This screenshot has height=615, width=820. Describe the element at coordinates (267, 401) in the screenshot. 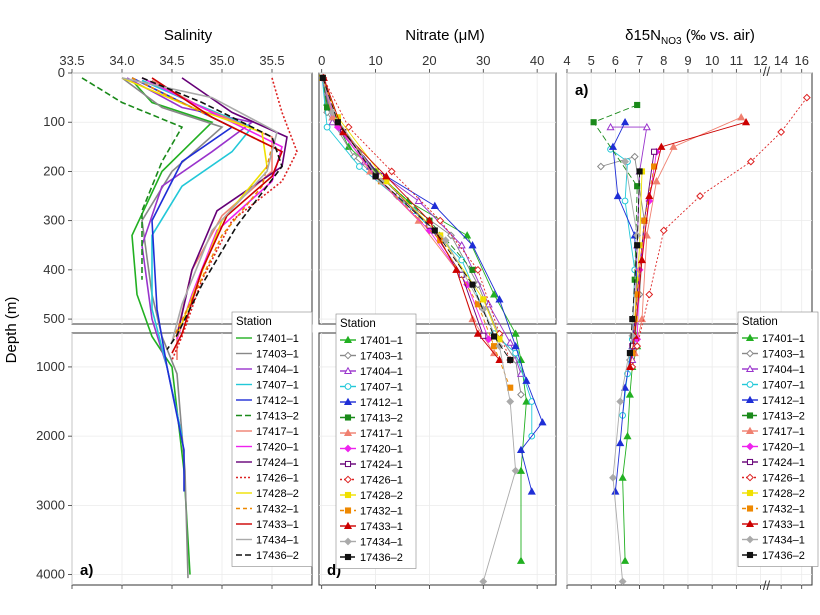

I see `legend-entry: 17412–1` at that location.